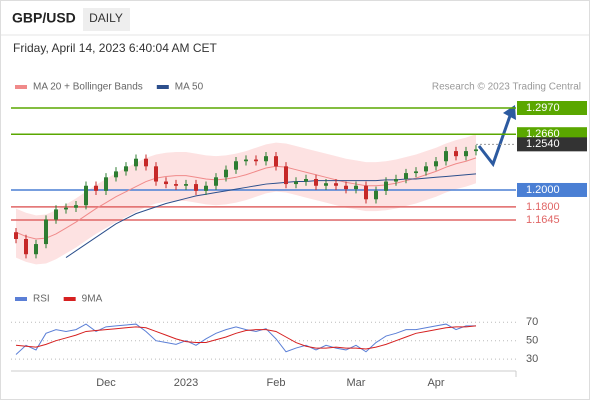 Image resolution: width=590 pixels, height=400 pixels. I want to click on x-tick-label: Feb, so click(276, 383).